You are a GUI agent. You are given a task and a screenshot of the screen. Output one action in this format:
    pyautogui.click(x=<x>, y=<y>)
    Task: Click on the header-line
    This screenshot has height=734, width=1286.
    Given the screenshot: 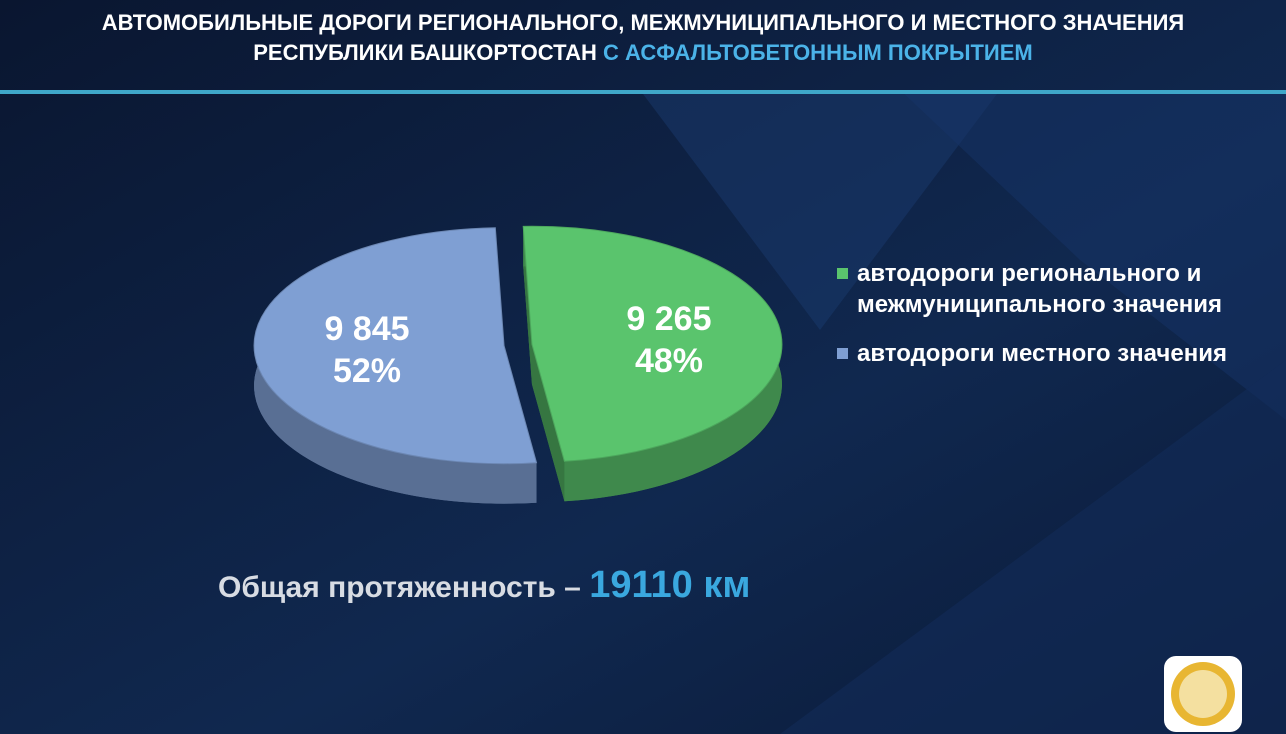 What is the action you would take?
    pyautogui.click(x=643, y=92)
    